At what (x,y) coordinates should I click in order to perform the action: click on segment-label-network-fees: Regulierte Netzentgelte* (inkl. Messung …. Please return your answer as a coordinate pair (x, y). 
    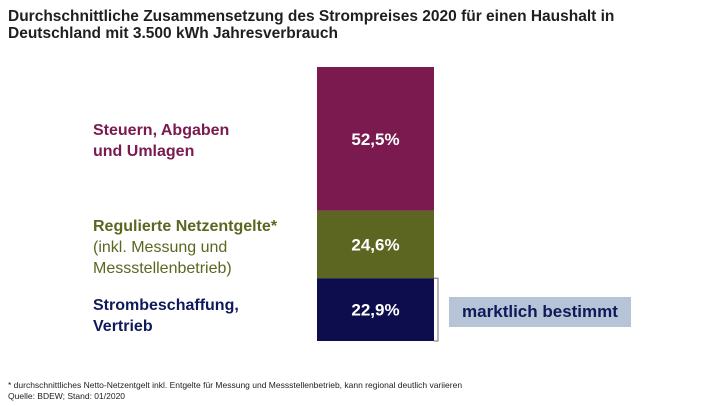
    Looking at the image, I should click on (185, 247).